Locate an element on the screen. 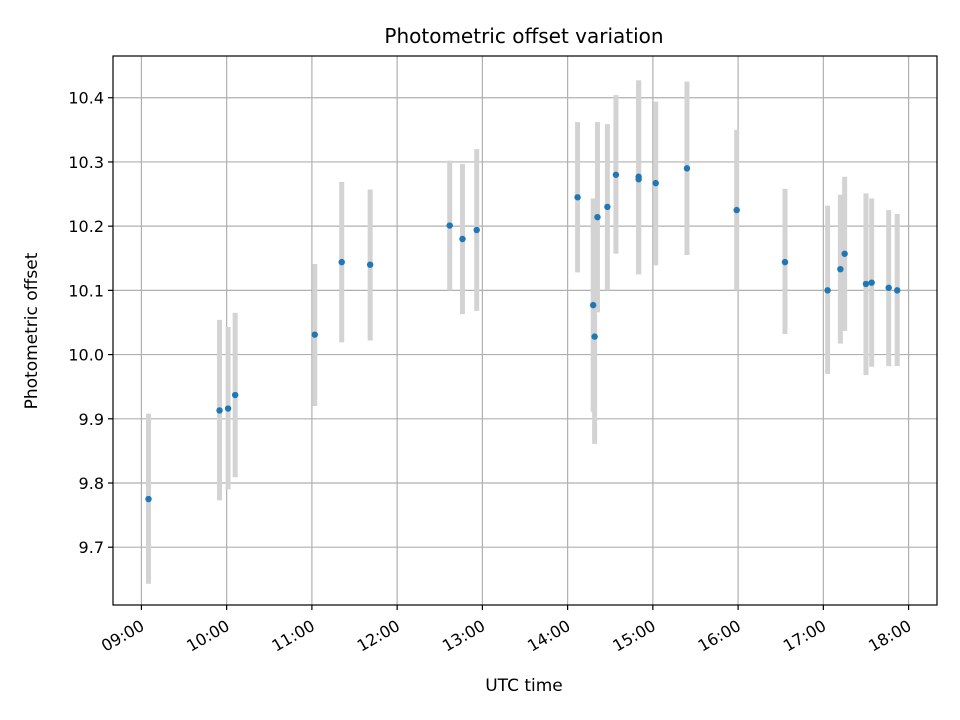 Image resolution: width=960 pixels, height=720 pixels. y-tick-label: 10.0 is located at coordinates (86, 355).